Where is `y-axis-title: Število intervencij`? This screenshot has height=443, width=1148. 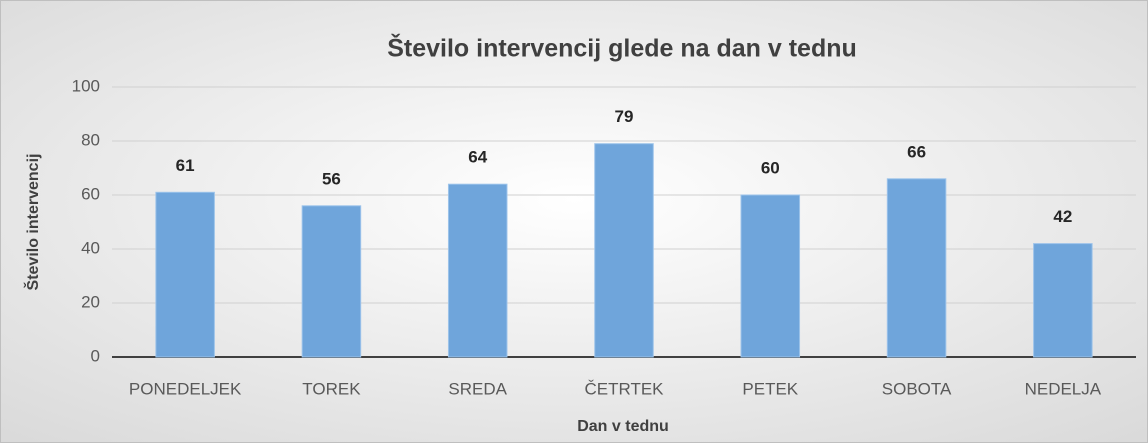 y-axis-title: Število intervencij is located at coordinates (32, 222).